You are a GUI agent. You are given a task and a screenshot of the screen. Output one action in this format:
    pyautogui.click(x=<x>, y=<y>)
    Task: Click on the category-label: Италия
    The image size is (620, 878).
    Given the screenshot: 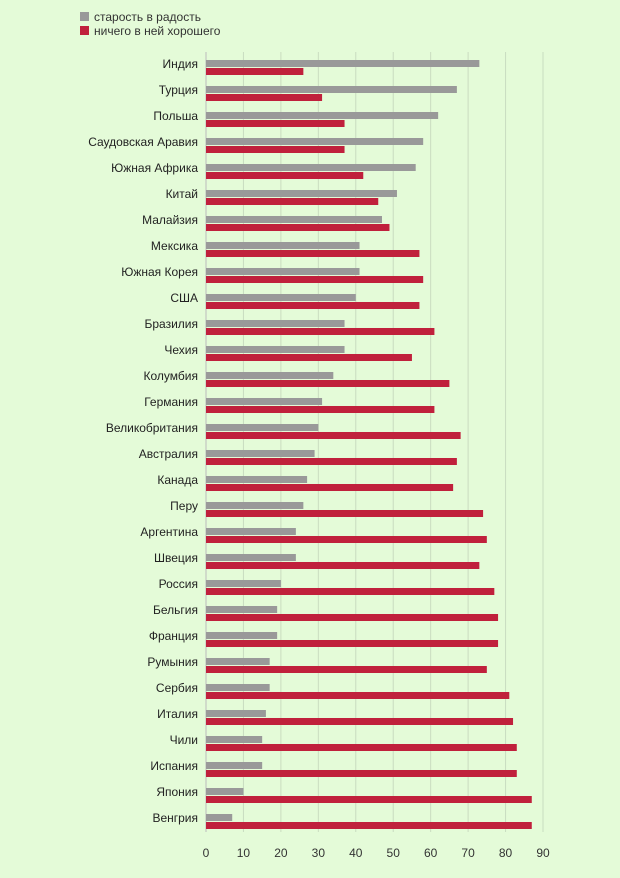 What is the action you would take?
    pyautogui.click(x=177, y=714)
    